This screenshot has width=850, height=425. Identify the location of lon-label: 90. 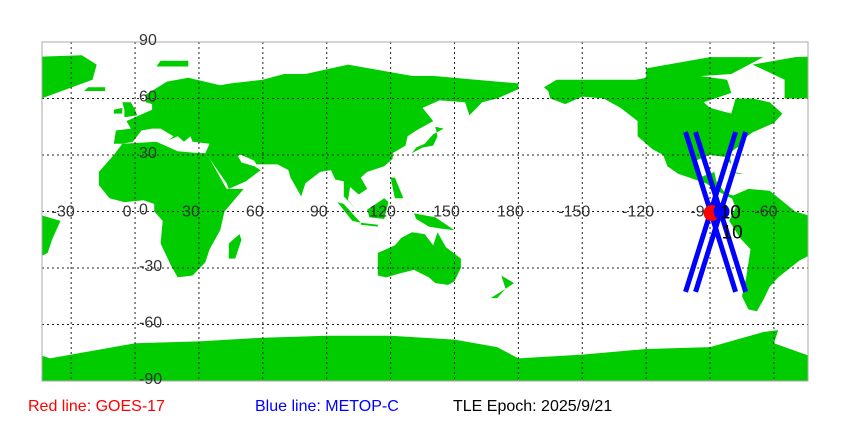
(319, 212).